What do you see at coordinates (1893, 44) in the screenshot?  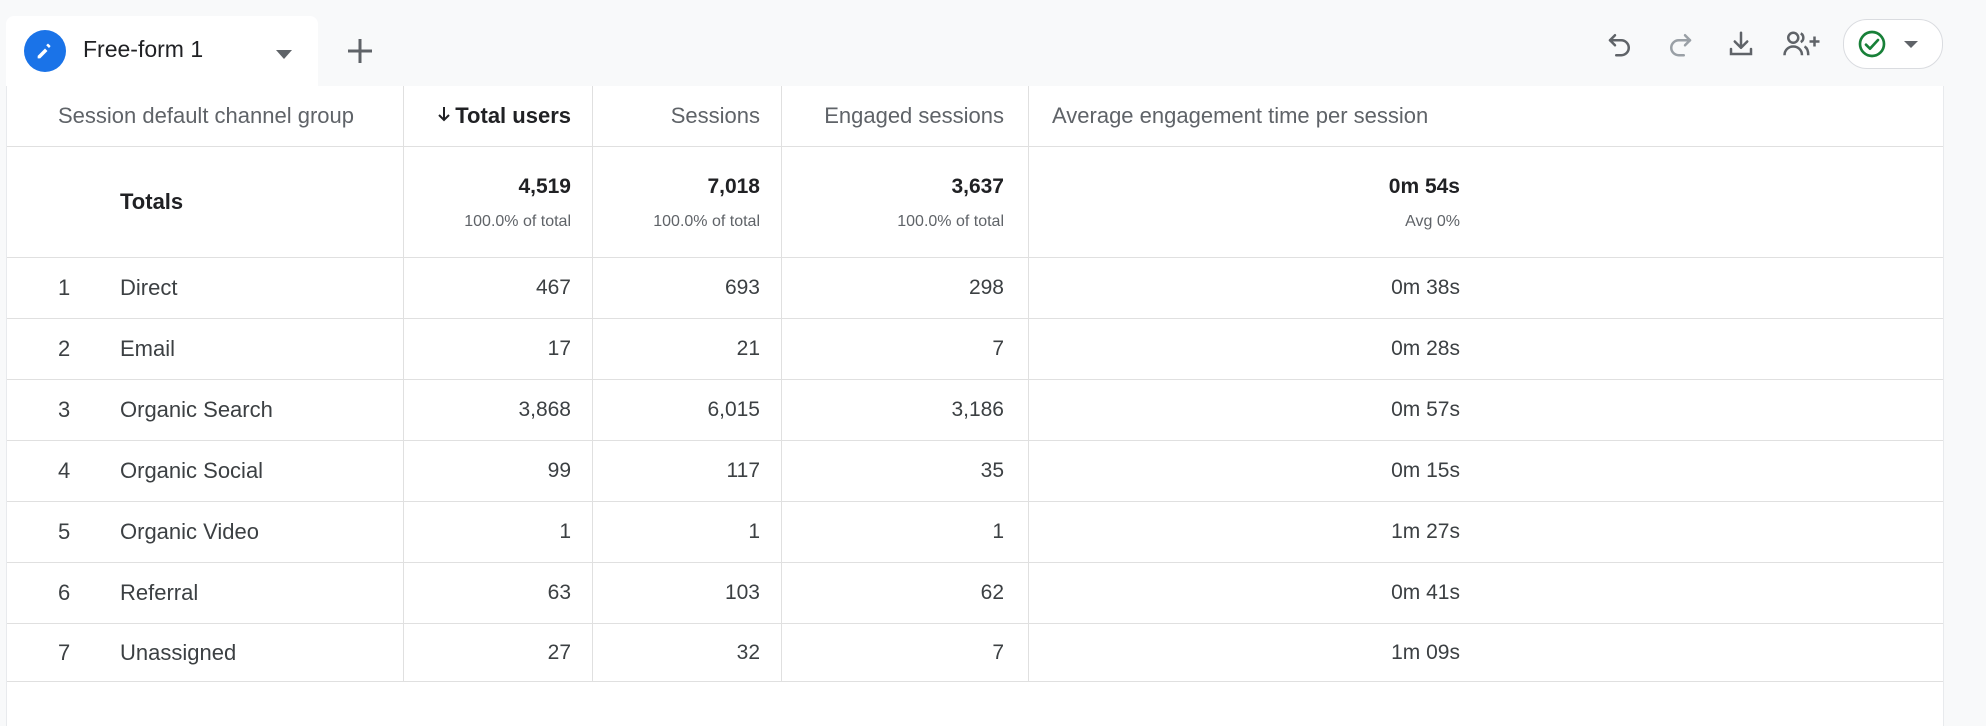 I see `insights-status-button` at bounding box center [1893, 44].